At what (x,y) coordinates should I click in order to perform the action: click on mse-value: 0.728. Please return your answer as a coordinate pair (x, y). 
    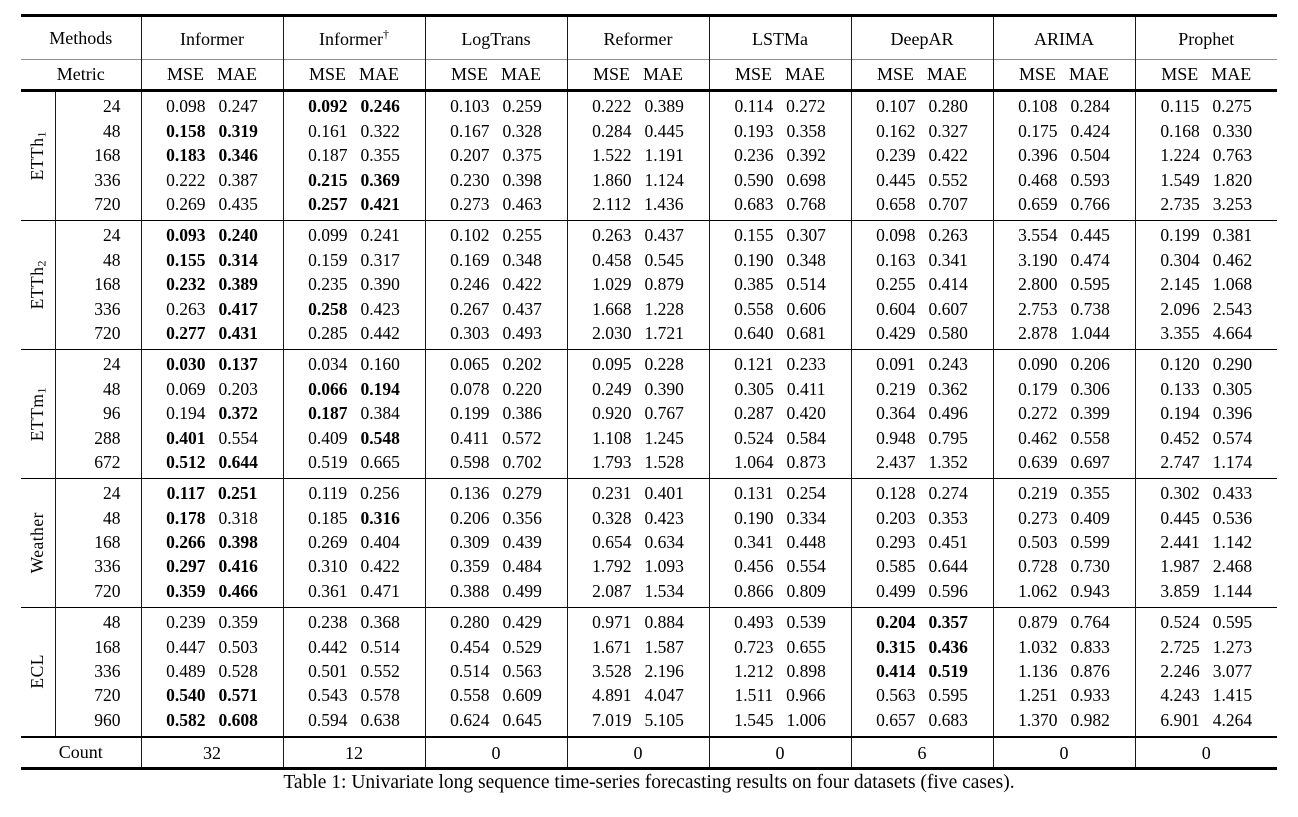
    Looking at the image, I should click on (1038, 566).